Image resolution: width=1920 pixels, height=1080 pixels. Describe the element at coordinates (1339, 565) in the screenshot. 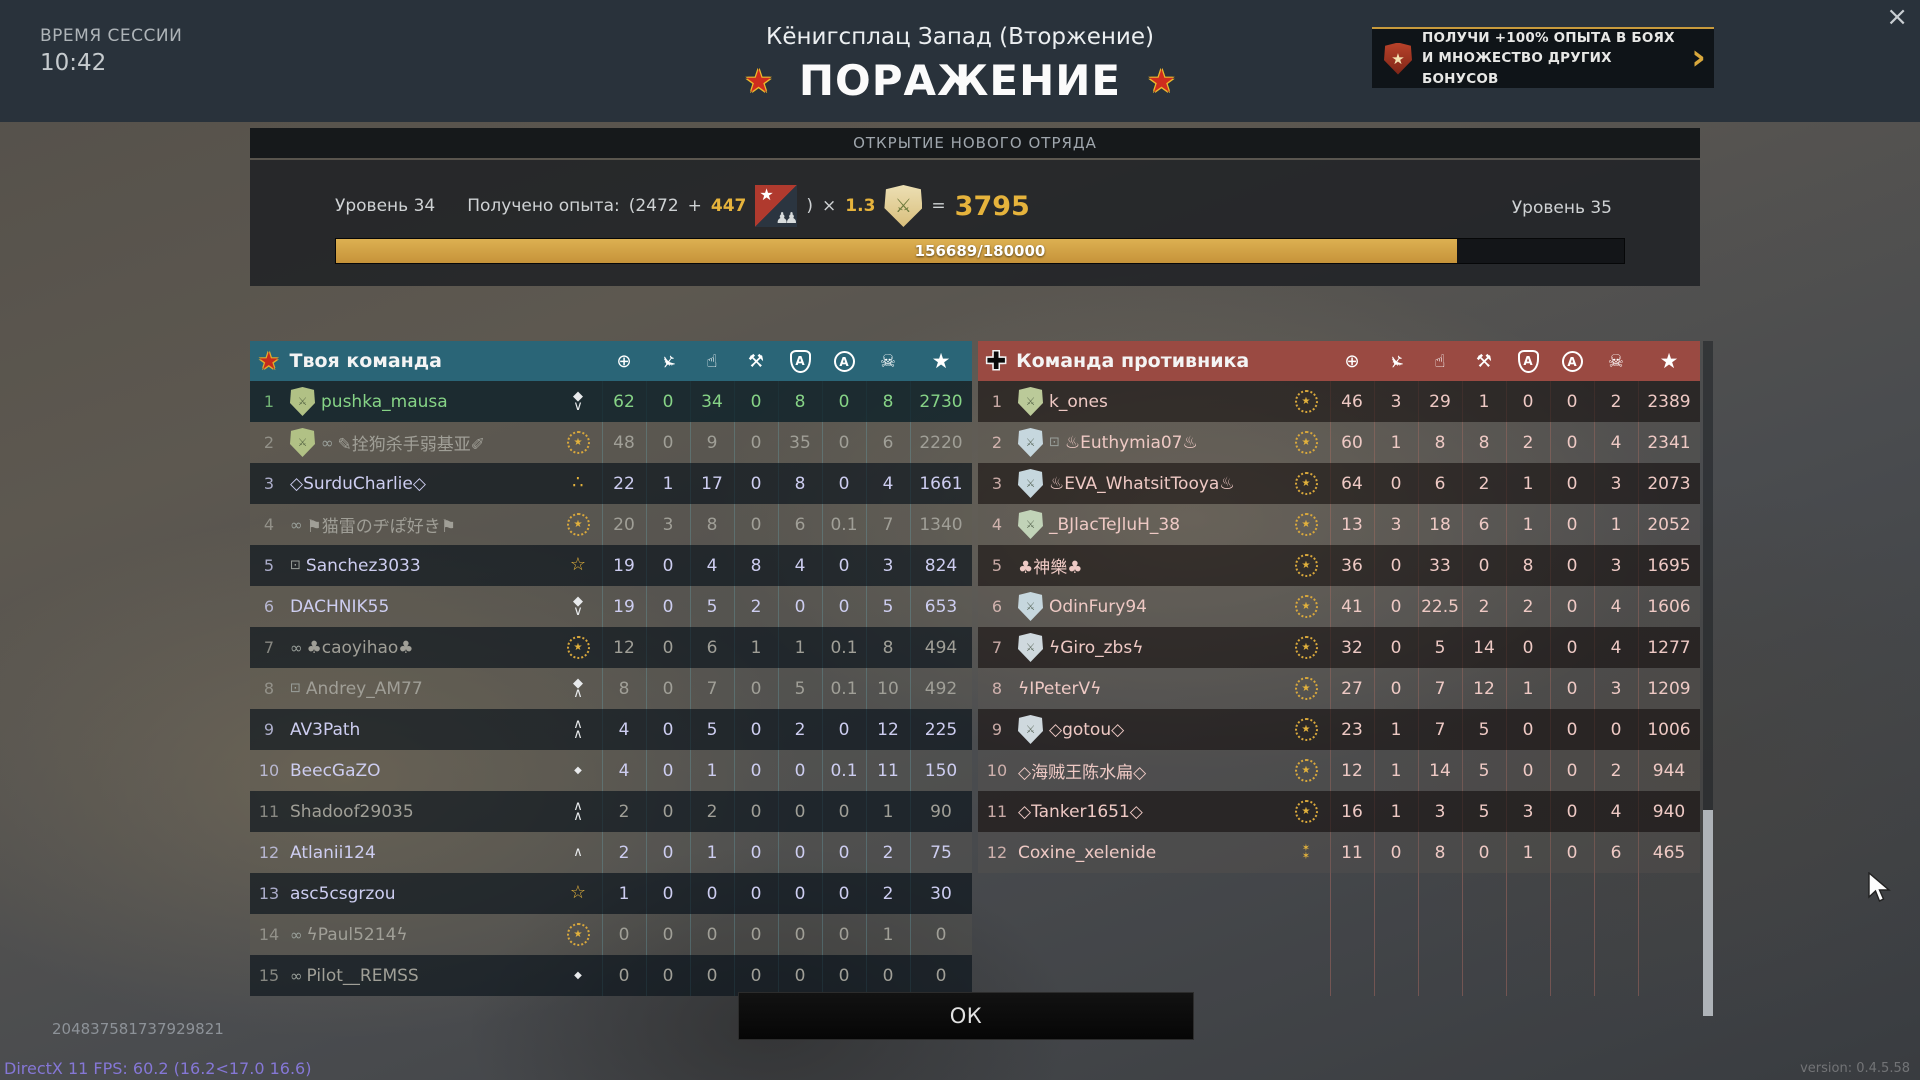

I see `player-row: 5 ♣神樂♣ ★ 36 0 33 0 8 0 3 1695` at that location.